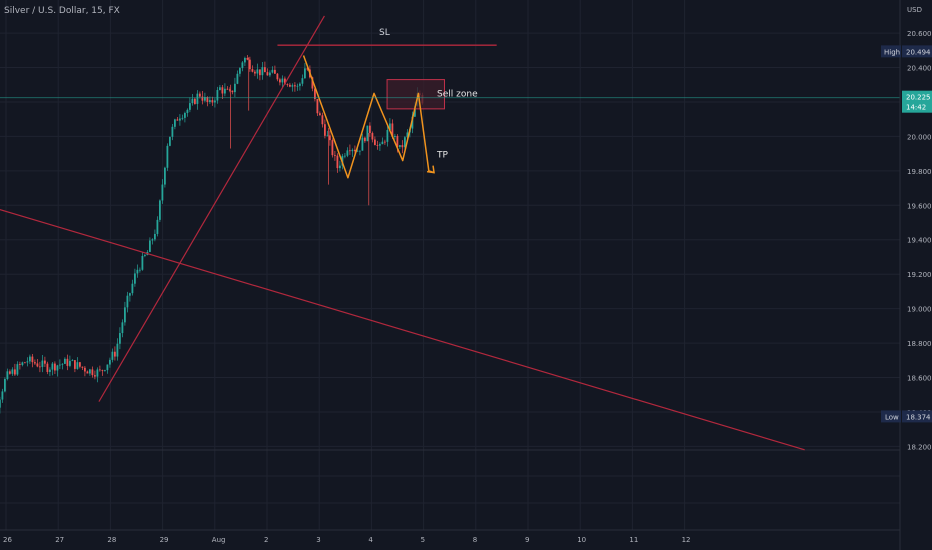 This screenshot has height=550, width=932. What do you see at coordinates (686, 540) in the screenshot?
I see `time-tick-label: 12` at bounding box center [686, 540].